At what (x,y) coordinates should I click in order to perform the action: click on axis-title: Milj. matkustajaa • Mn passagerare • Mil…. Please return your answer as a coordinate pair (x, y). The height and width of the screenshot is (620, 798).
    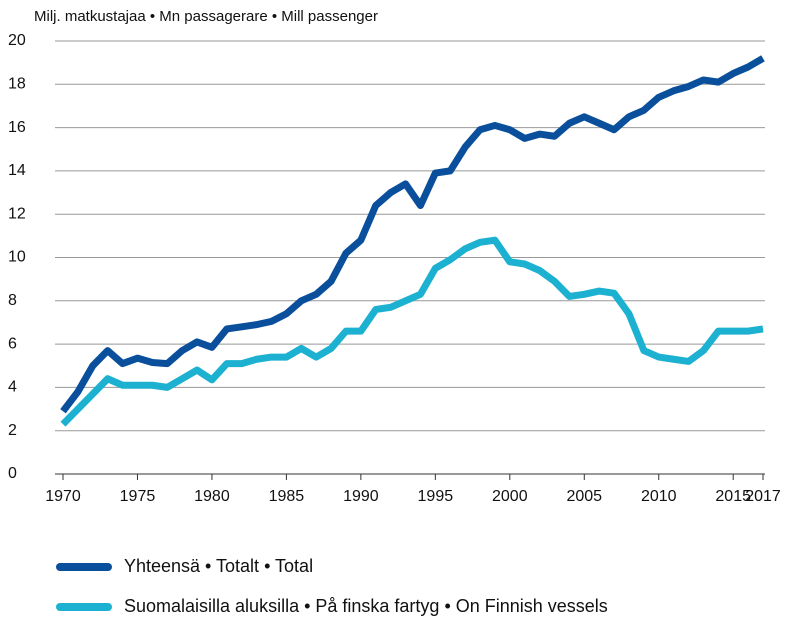
    Looking at the image, I should click on (206, 16).